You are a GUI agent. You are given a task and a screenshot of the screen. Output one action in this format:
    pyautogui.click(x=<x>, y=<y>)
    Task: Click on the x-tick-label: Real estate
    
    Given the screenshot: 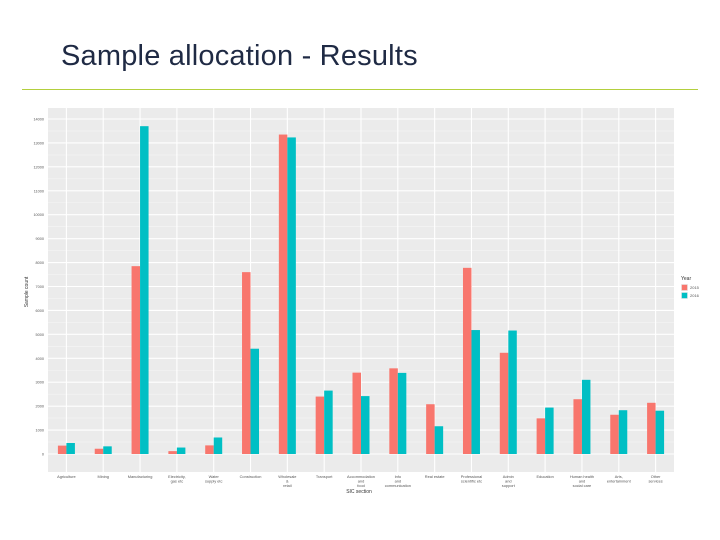 What is the action you would take?
    pyautogui.click(x=435, y=476)
    